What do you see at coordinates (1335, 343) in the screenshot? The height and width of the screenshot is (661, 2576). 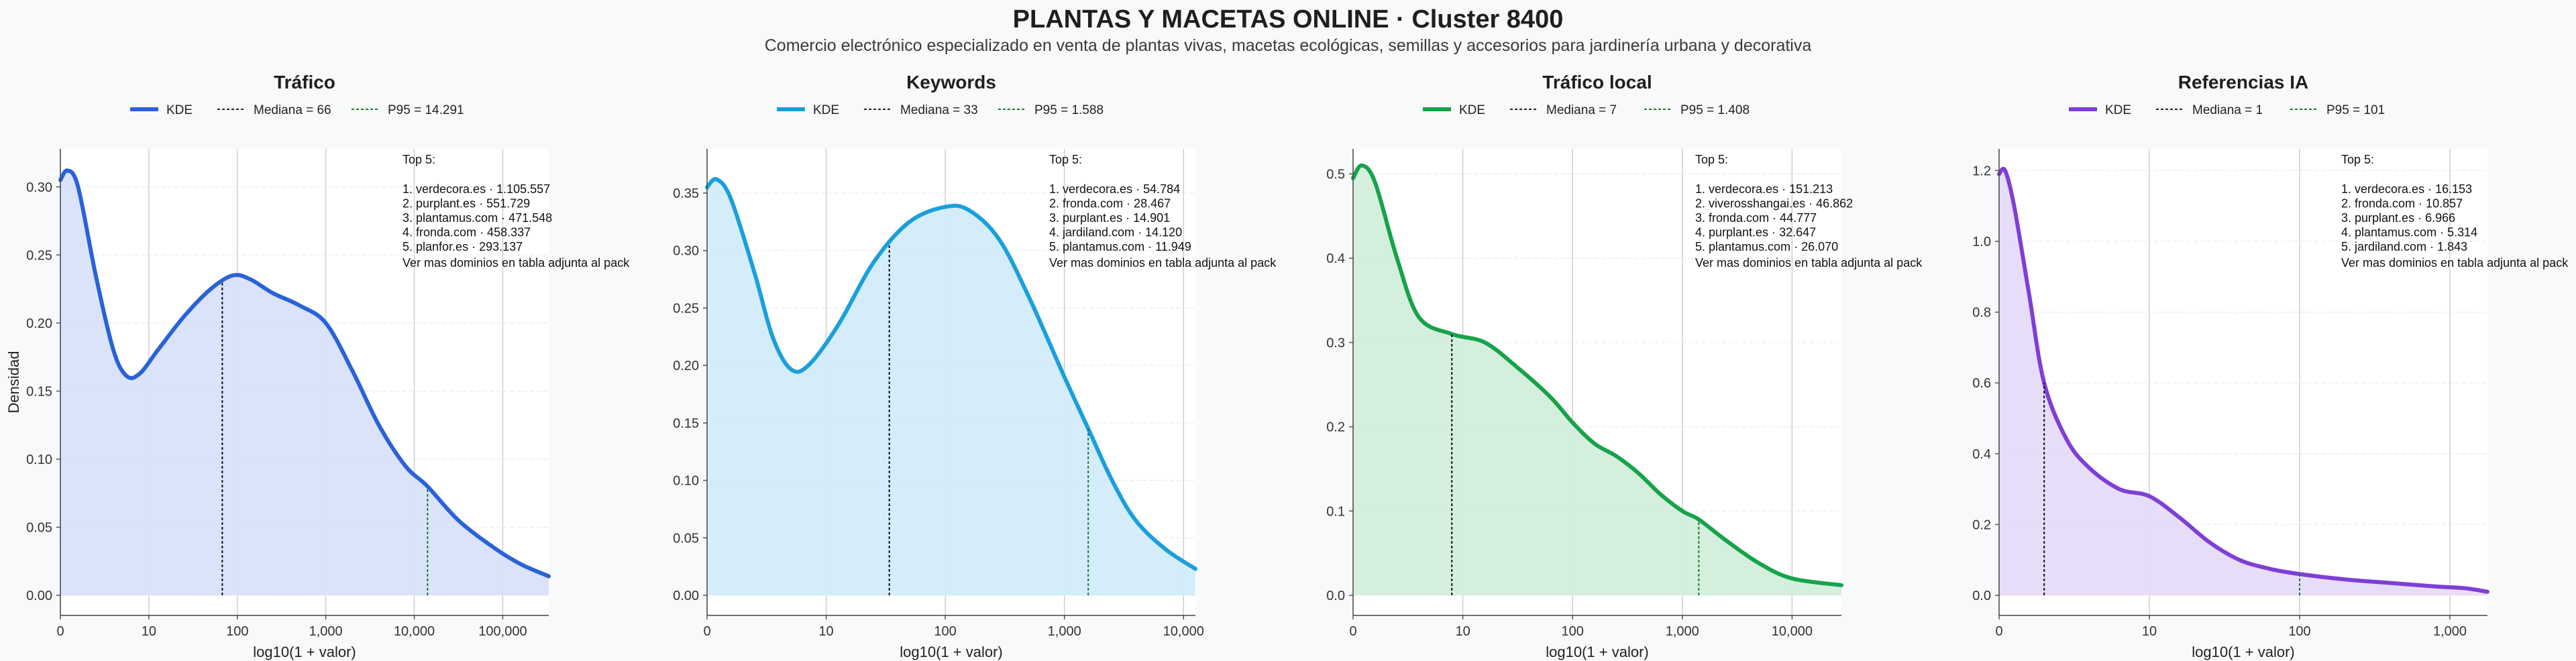 I see `y-tick-label: 0.3` at bounding box center [1335, 343].